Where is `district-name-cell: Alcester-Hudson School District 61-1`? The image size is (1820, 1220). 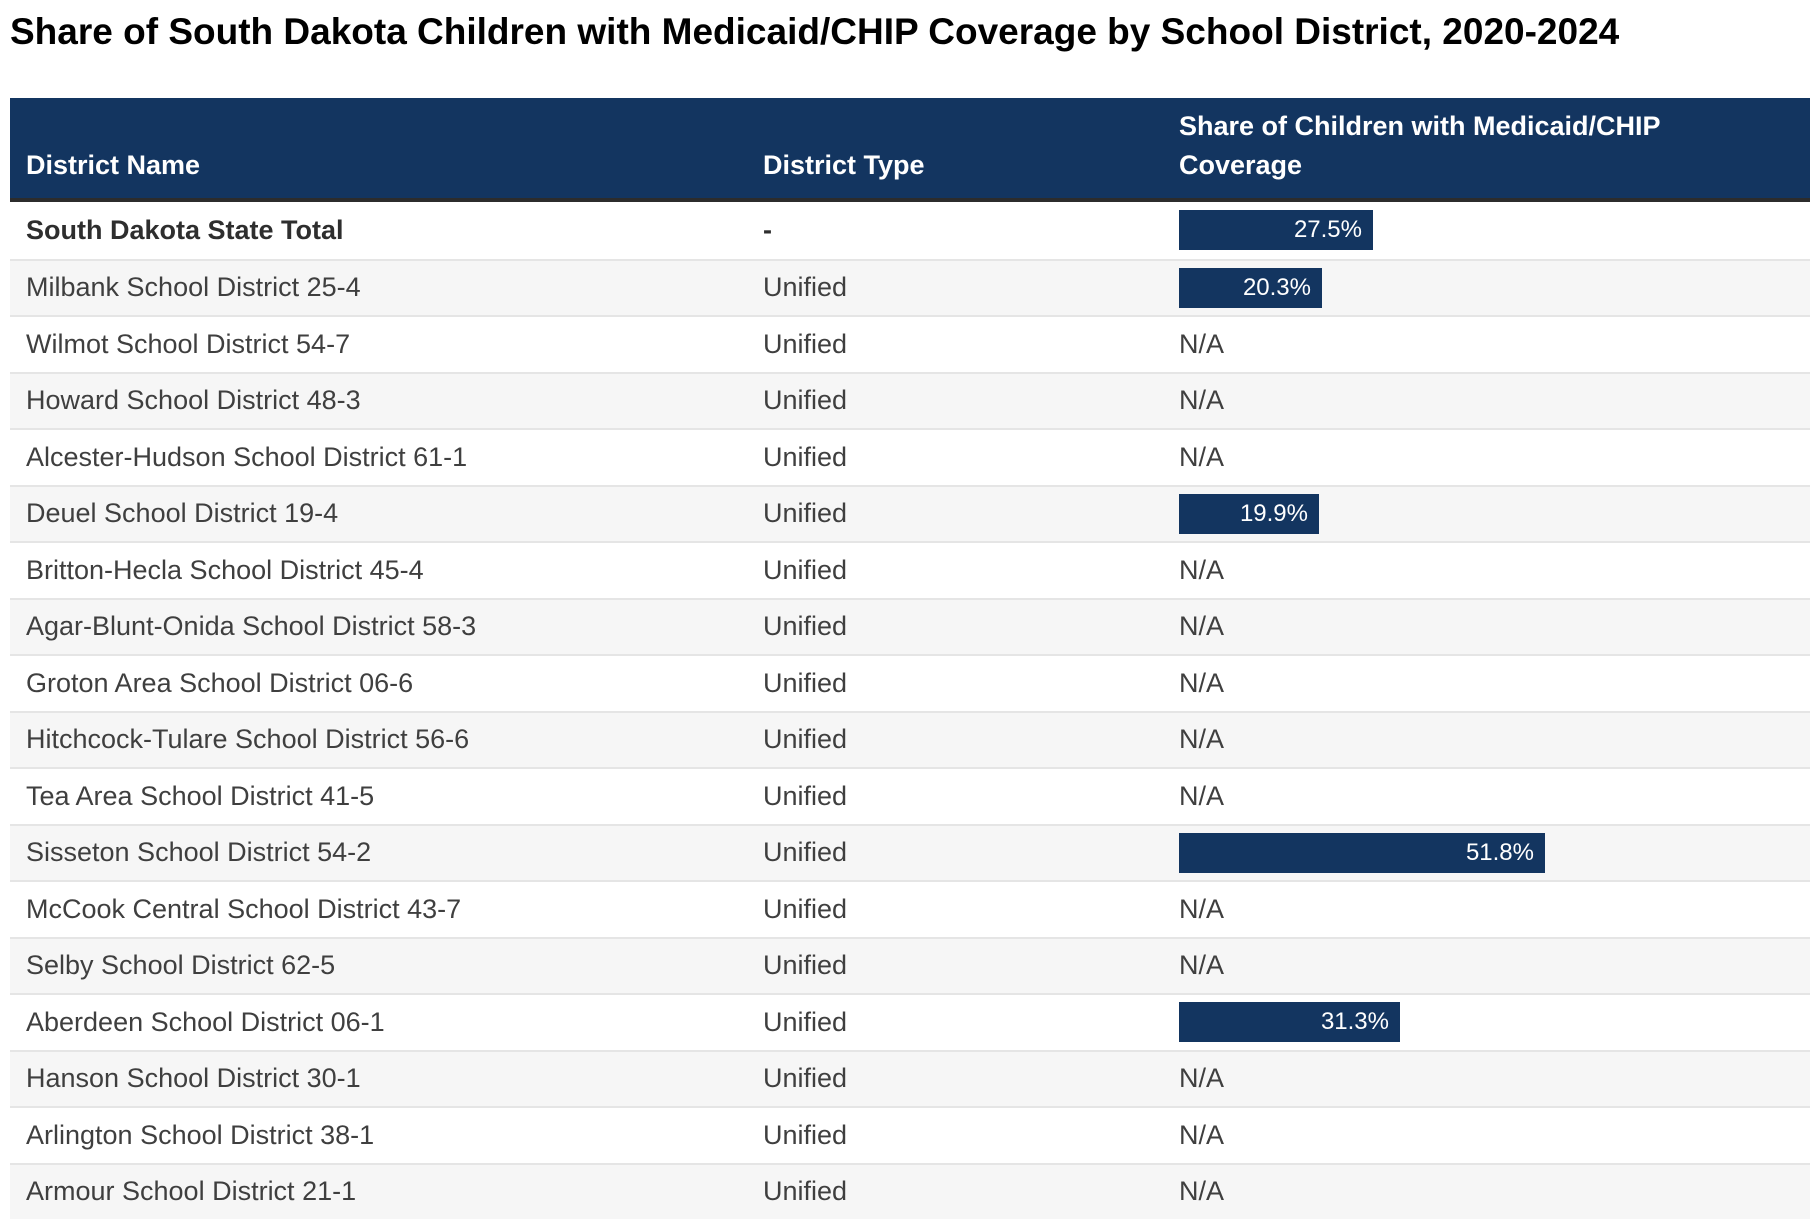
district-name-cell: Alcester-Hudson School District 61-1 is located at coordinates (247, 456).